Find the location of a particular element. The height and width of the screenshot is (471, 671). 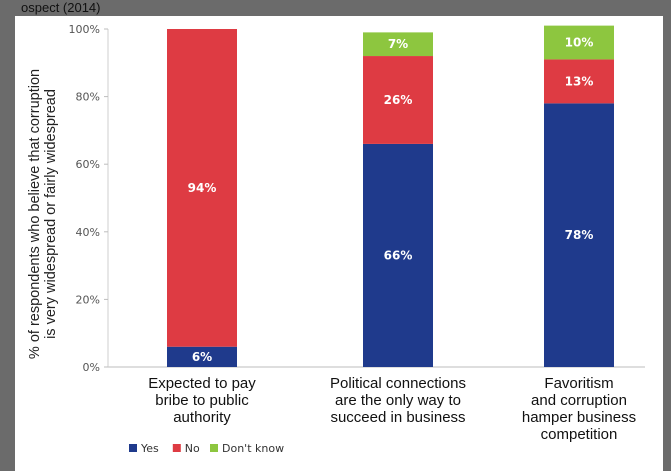

data-label: 10% is located at coordinates (579, 43).